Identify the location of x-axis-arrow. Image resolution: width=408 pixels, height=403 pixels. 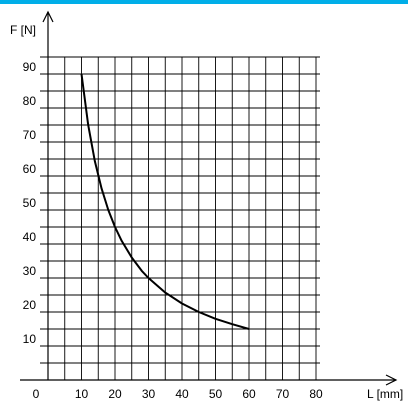
(391, 380).